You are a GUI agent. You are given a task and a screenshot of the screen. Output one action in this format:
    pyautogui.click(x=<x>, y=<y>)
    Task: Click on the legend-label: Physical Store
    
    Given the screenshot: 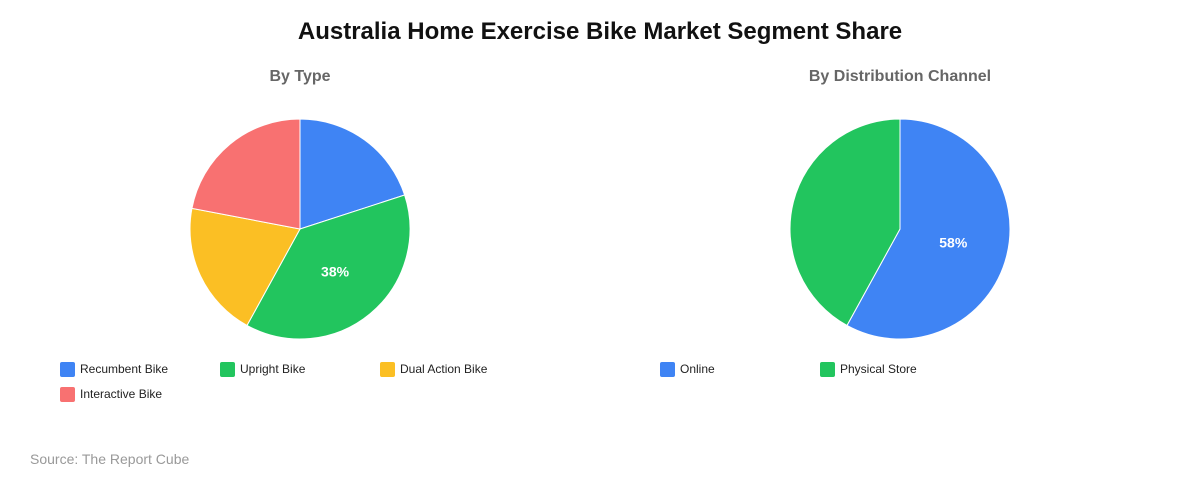 What is the action you would take?
    pyautogui.click(x=878, y=369)
    